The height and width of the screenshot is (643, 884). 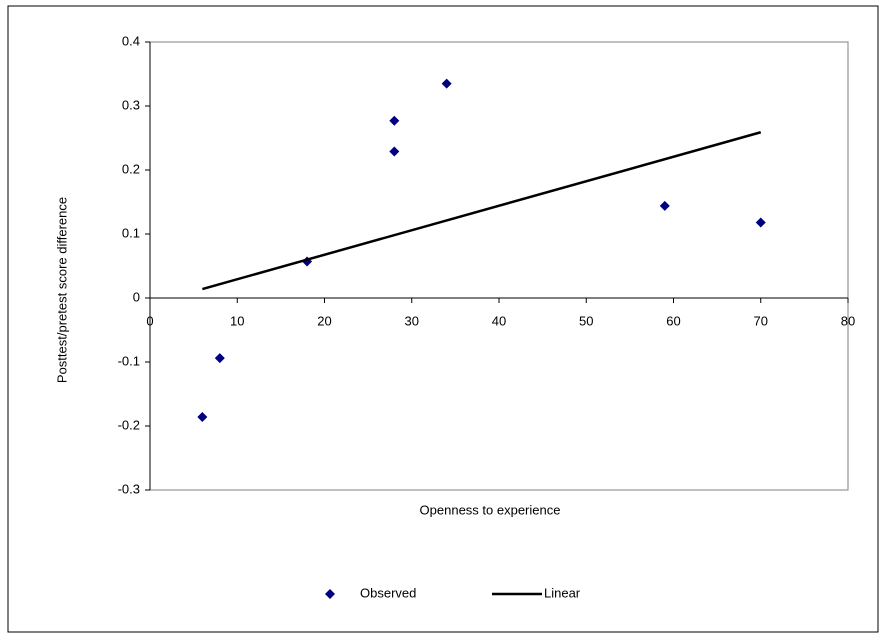 I want to click on legend-marker, so click(x=330, y=594).